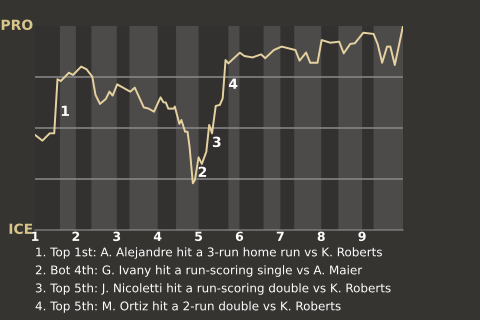  What do you see at coordinates (213, 289) in the screenshot?
I see `text: 3. Top 5th: J. Nicoletti hit a run-scoring double vs K. Roberts` at bounding box center [213, 289].